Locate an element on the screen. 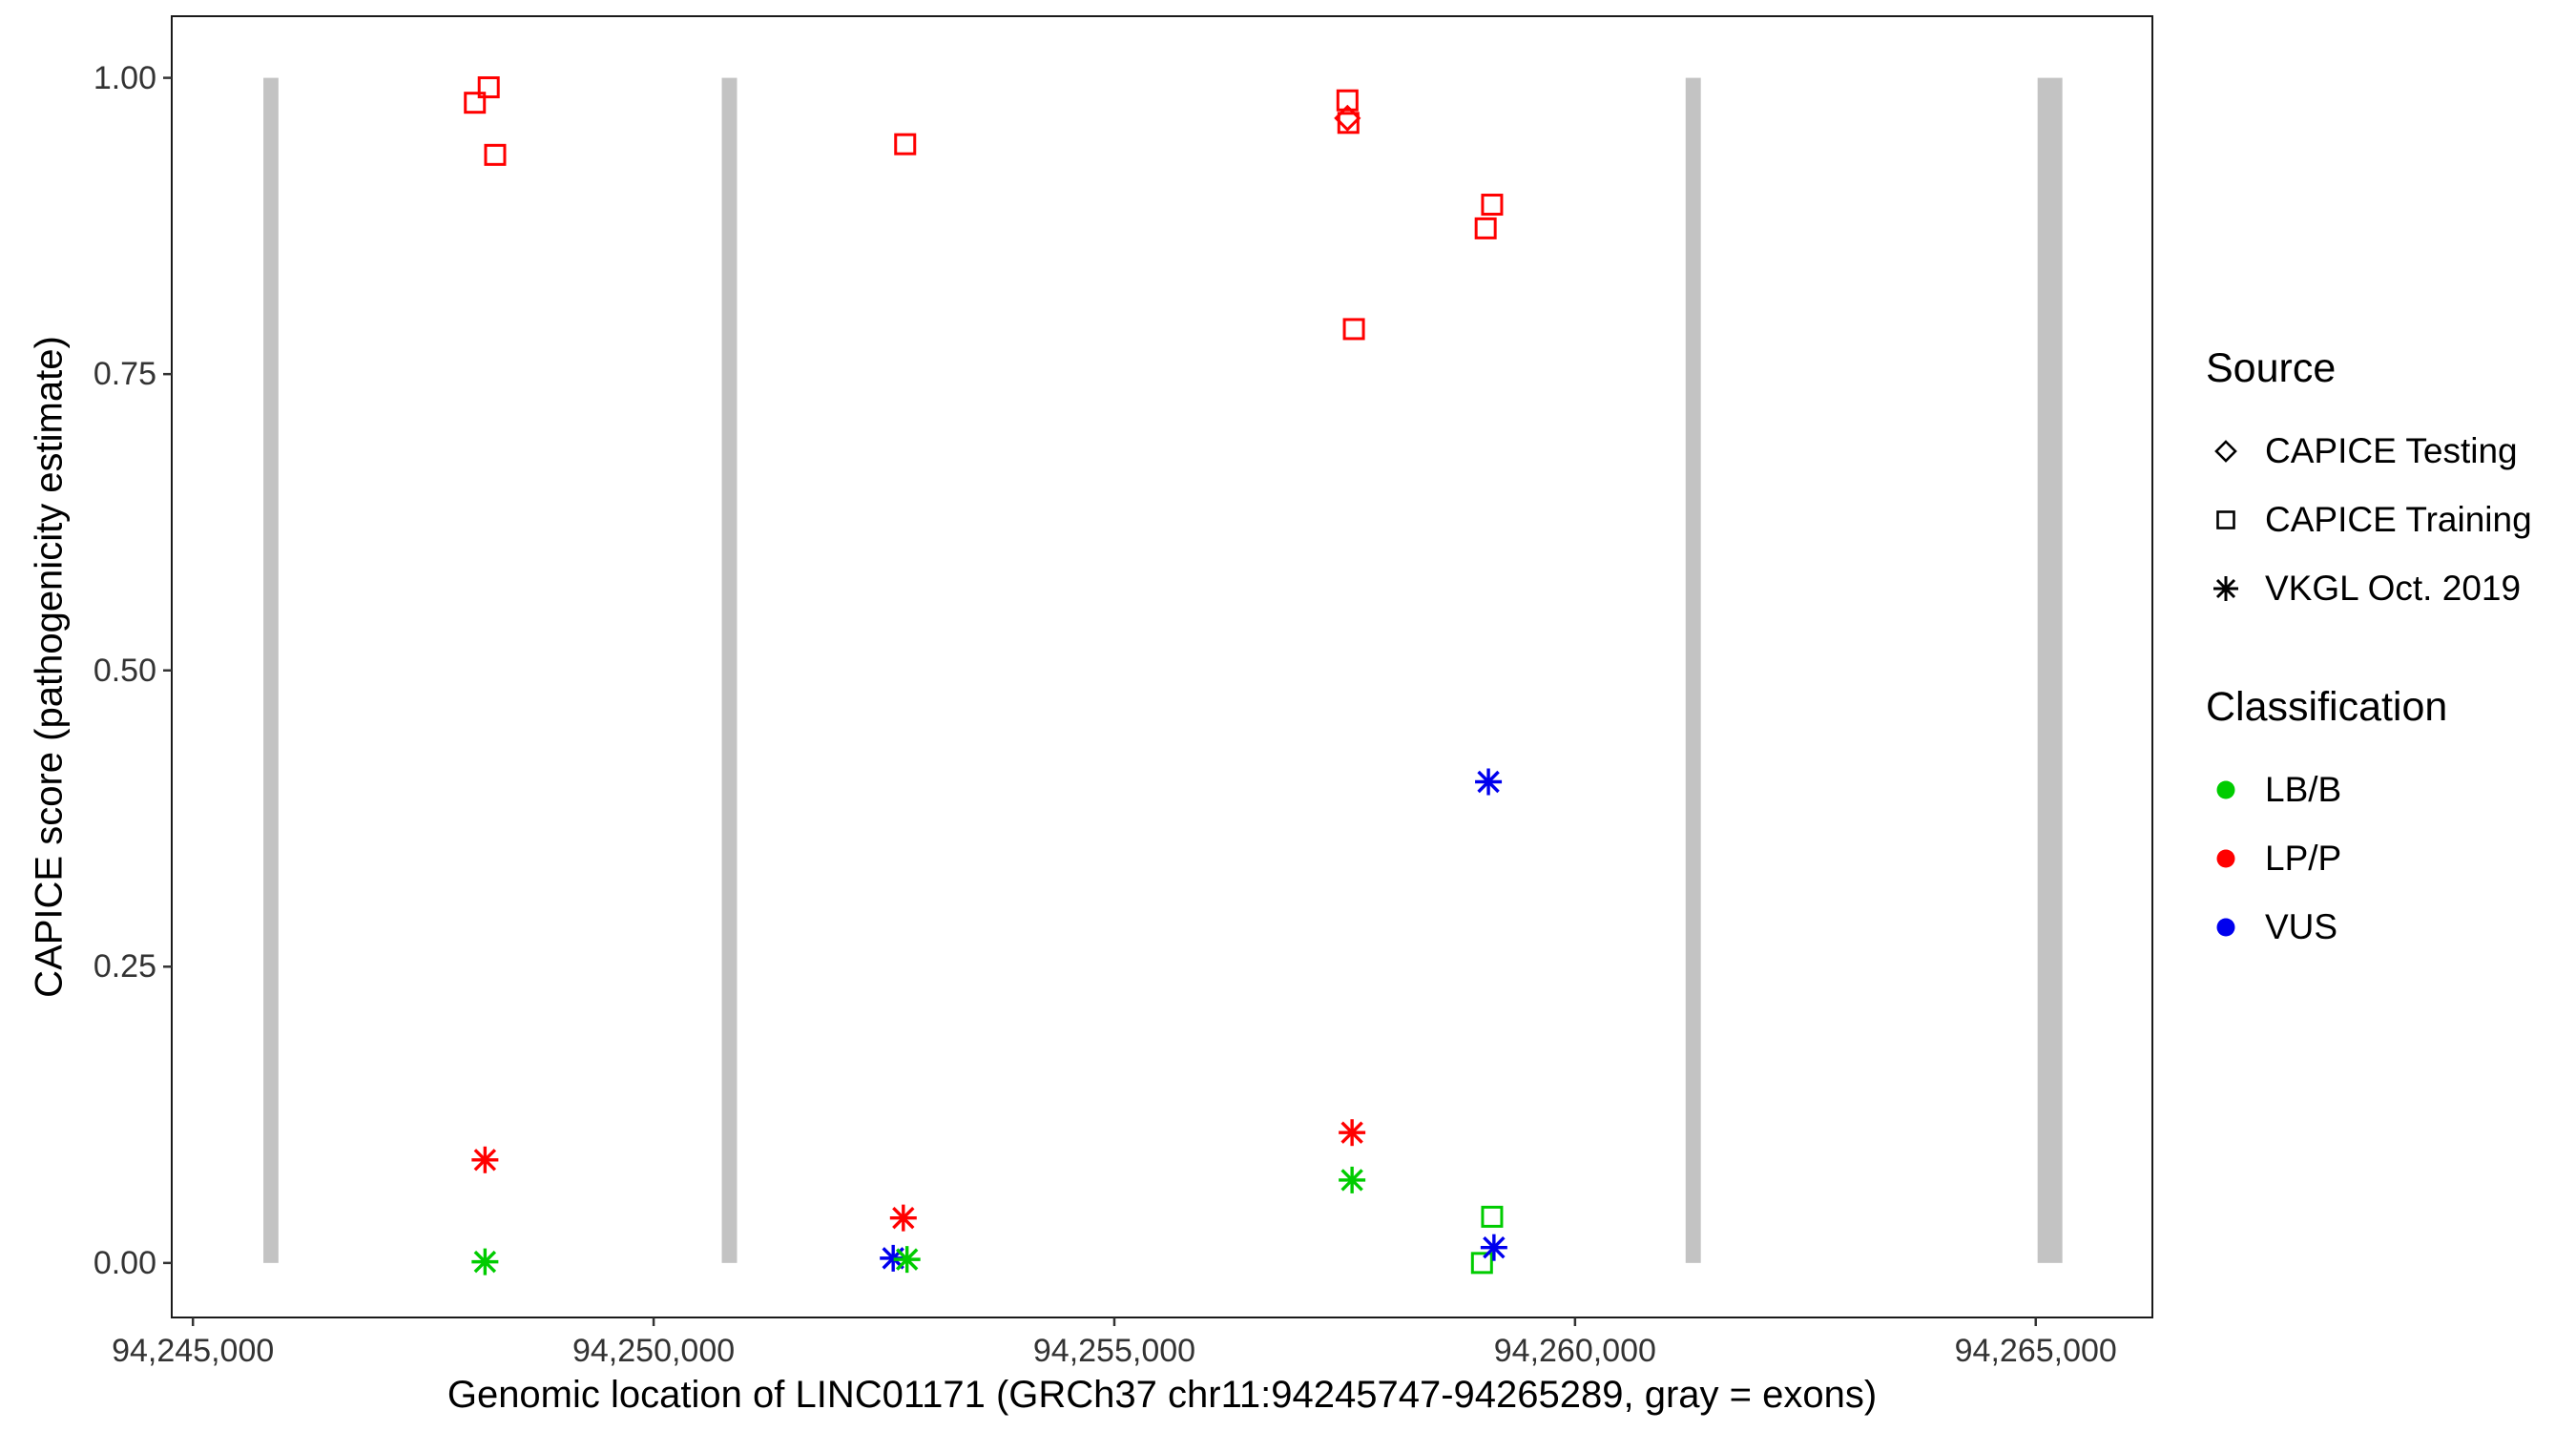  legend: Source CAPICE Testing CAPICE Training is located at coordinates (2369, 654).